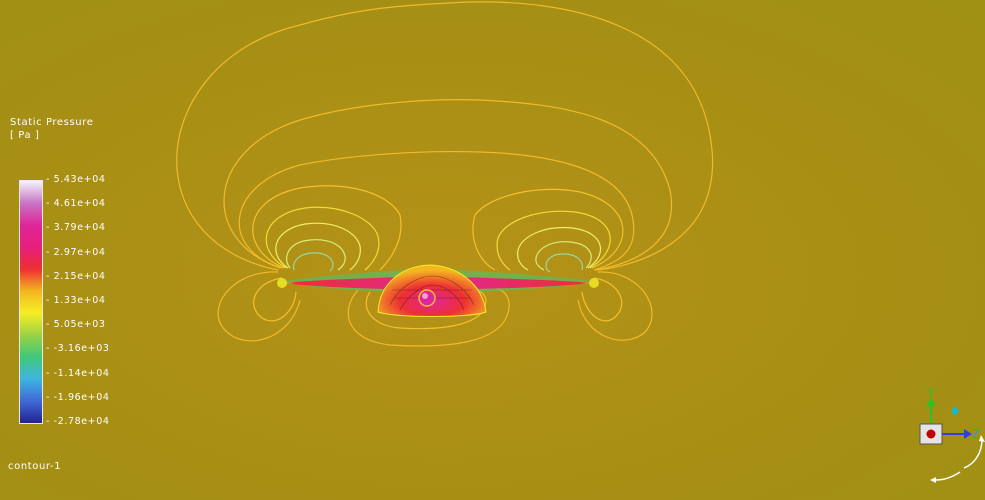 This screenshot has width=985, height=500. What do you see at coordinates (76, 300) in the screenshot?
I see `legend-tick-label: - 1.33e+04` at bounding box center [76, 300].